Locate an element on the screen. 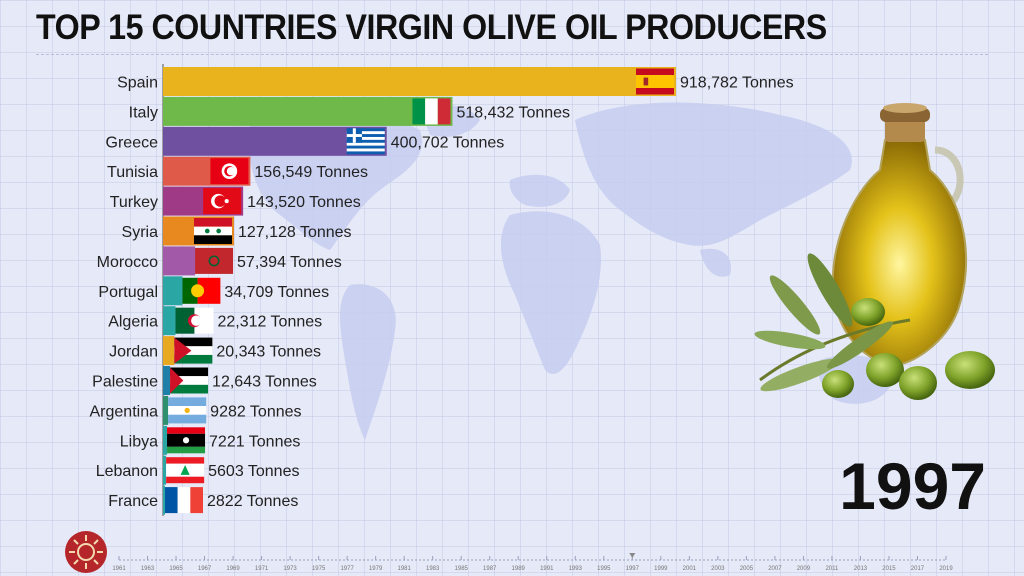 This screenshot has height=576, width=1024. lebanon-flag-icon is located at coordinates (185, 470).